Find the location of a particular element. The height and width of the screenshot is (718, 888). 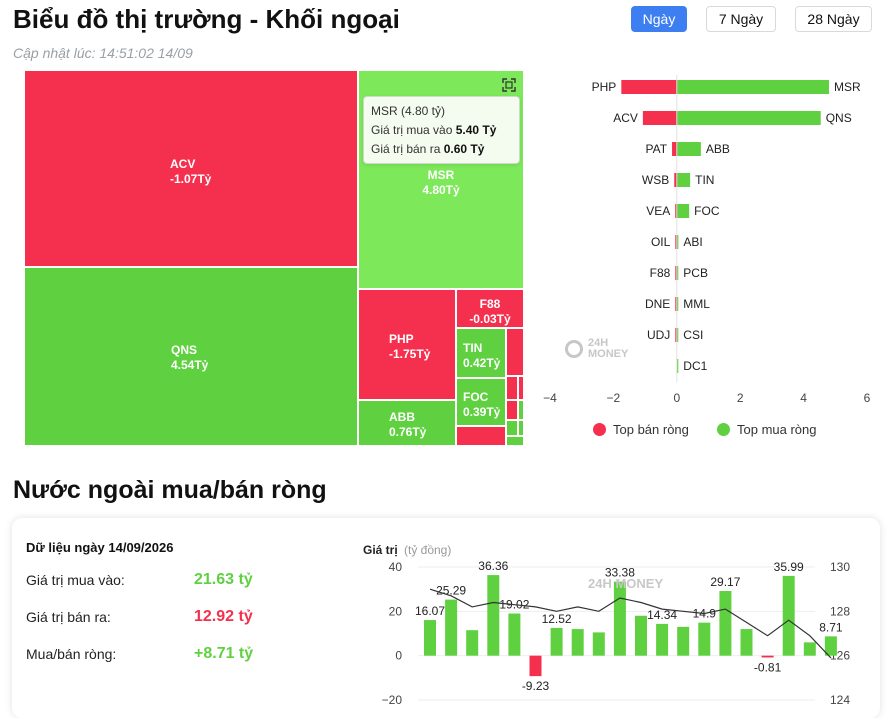

sell-bar-label: PHP is located at coordinates (604, 87).